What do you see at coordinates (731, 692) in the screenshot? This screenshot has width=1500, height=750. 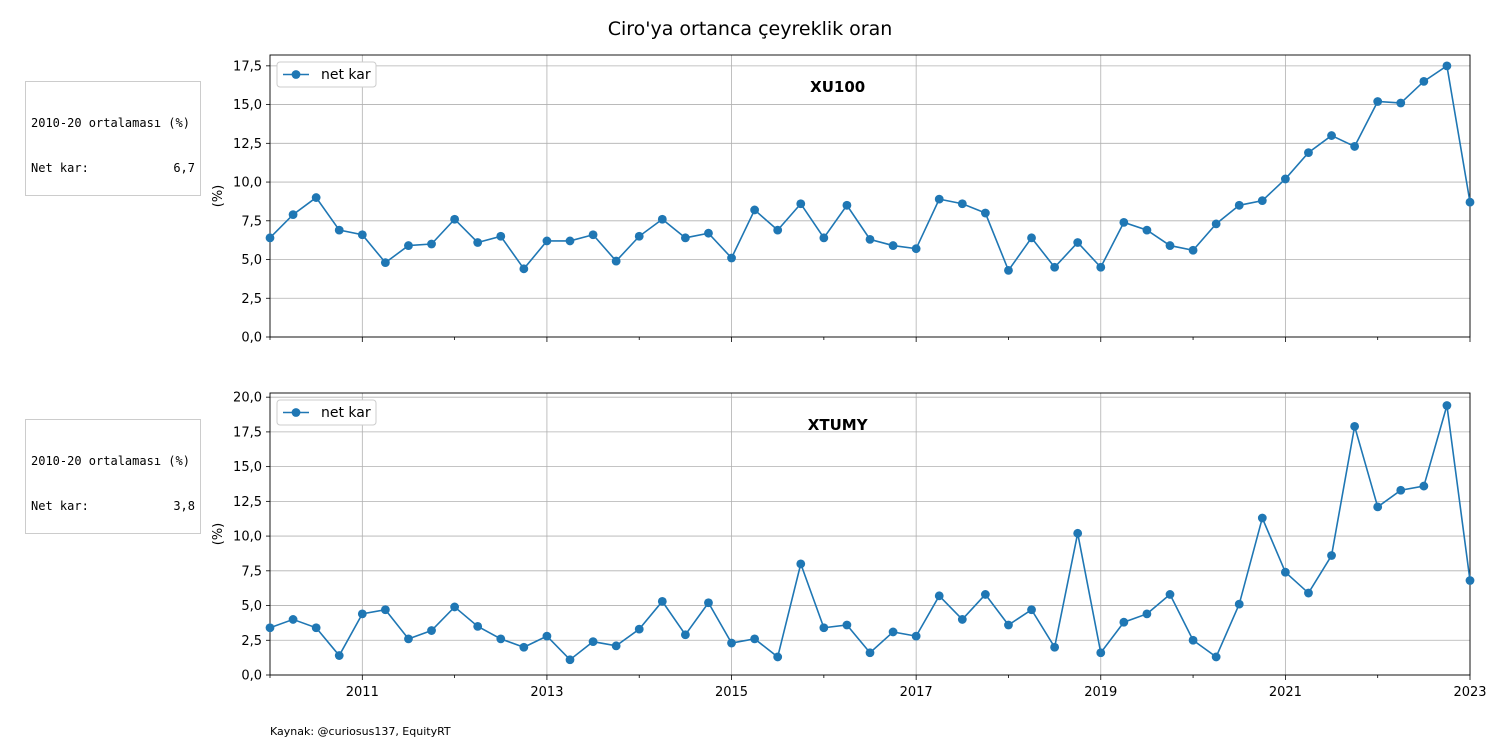 I see `x-tick-label: 2015` at bounding box center [731, 692].